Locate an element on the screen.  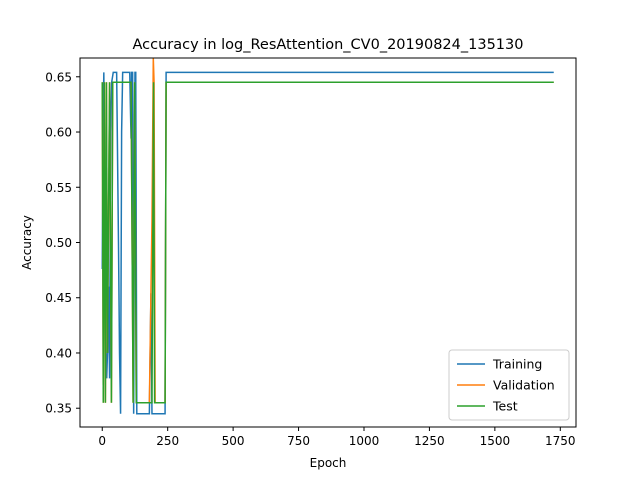
x-tick-label: 750 is located at coordinates (298, 441).